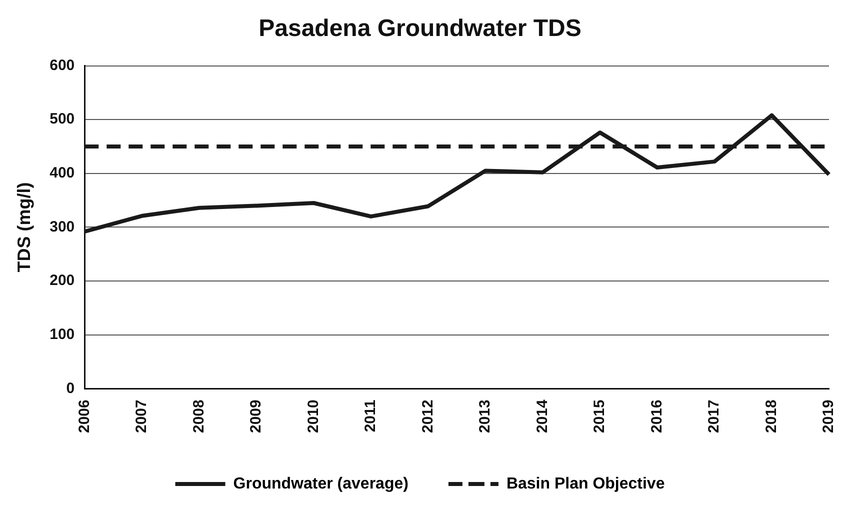 The height and width of the screenshot is (507, 850). What do you see at coordinates (371, 416) in the screenshot?
I see `x-tick-label: 2011` at bounding box center [371, 416].